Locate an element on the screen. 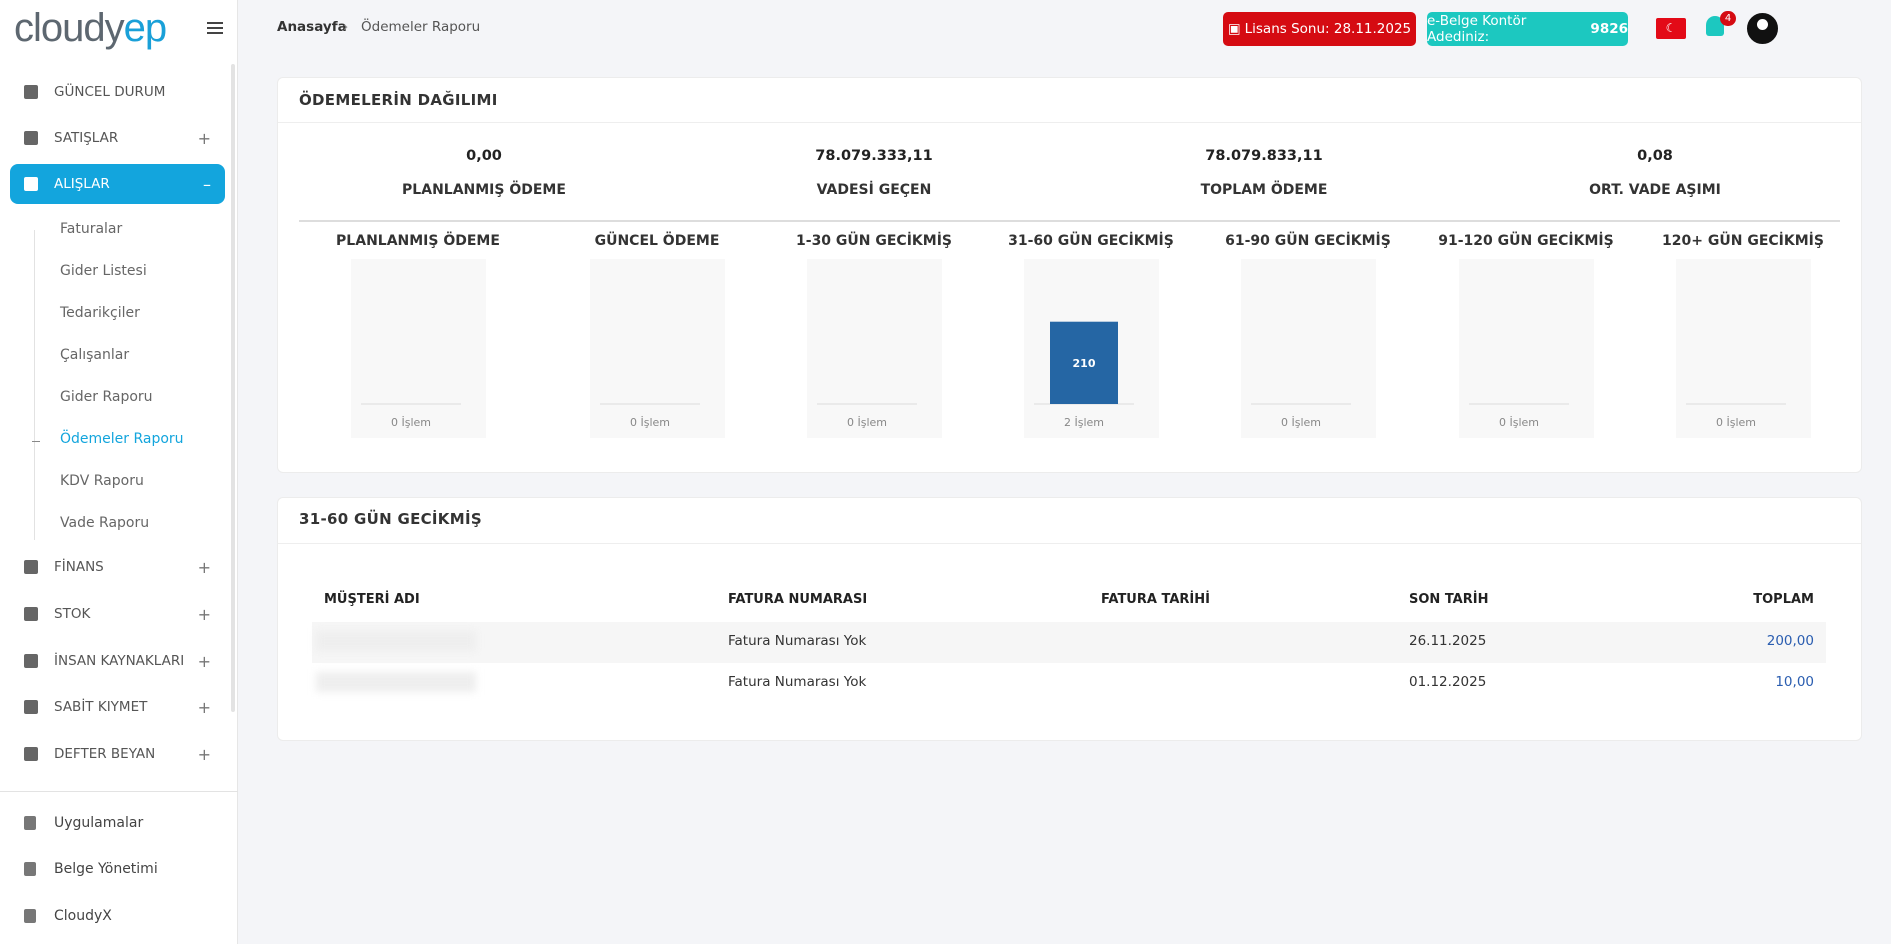  submenu-item: Gider Raporu is located at coordinates (106, 397).